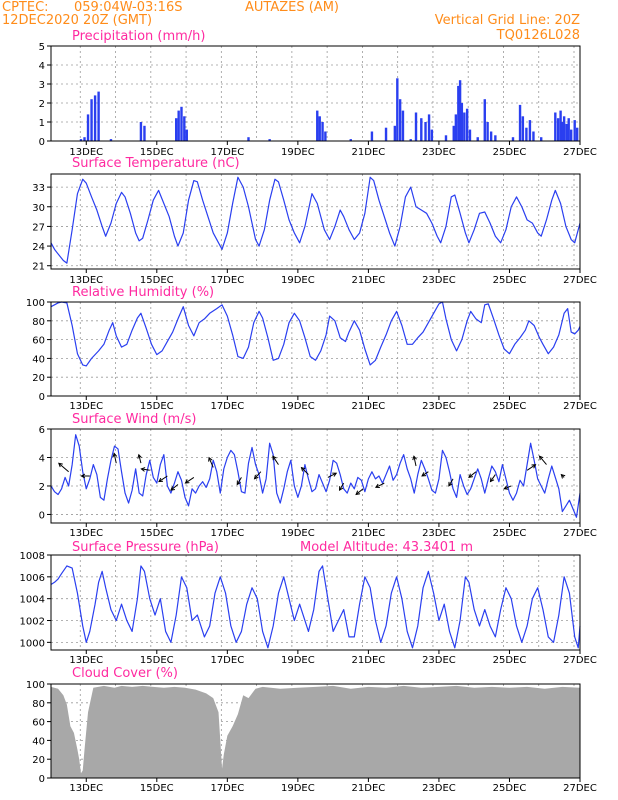 The height and width of the screenshot is (800, 618). Describe the element at coordinates (86, 152) in the screenshot. I see `precip-xtick-label: 13DEC` at that location.